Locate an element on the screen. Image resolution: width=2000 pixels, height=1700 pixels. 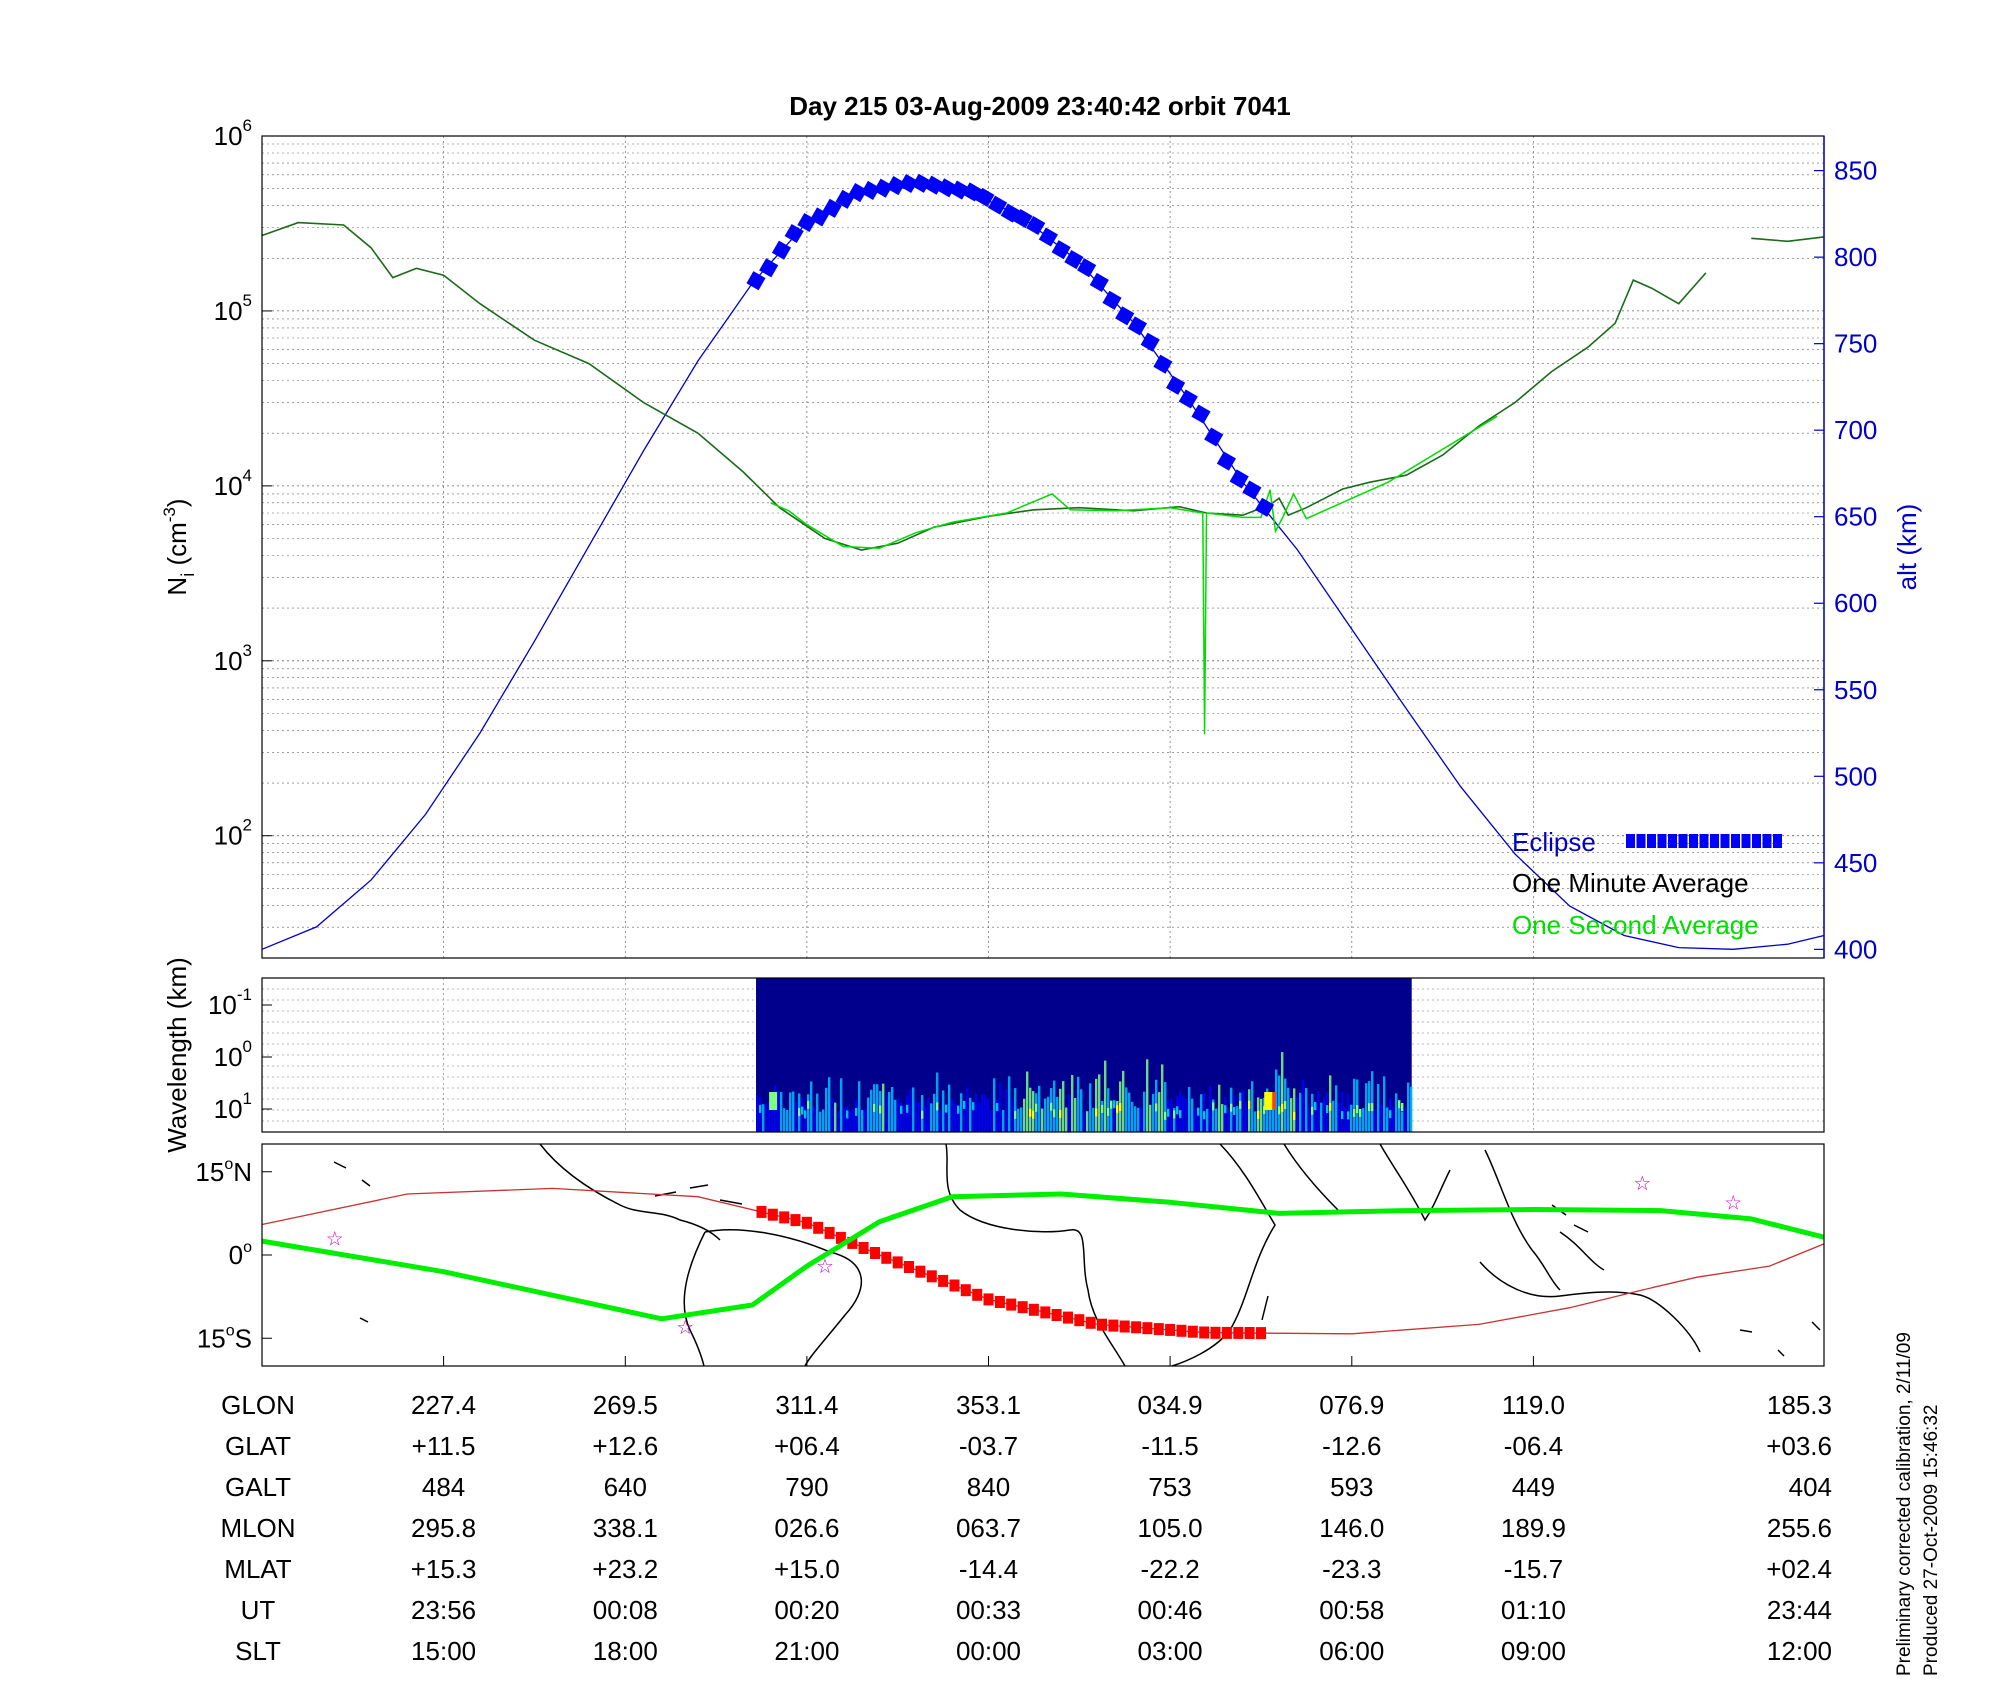
wavelength-y-tick-base: 10 is located at coordinates (222, 1005).